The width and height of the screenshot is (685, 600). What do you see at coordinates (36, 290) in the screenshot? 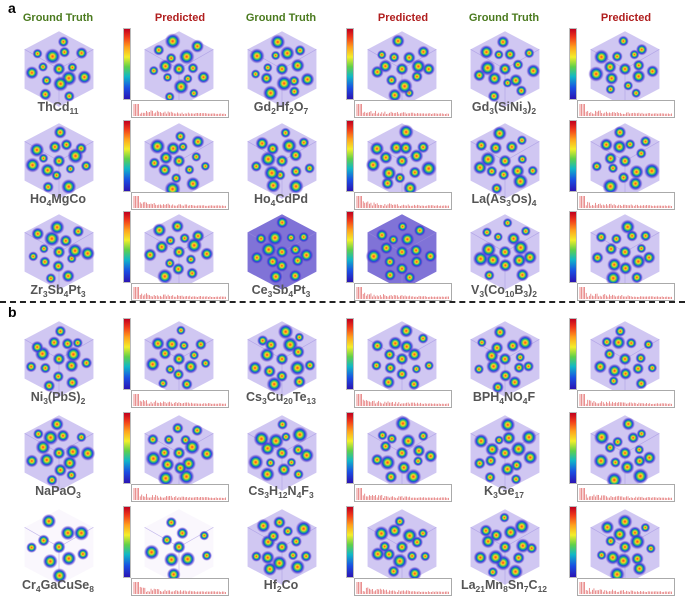
I see `formula-text: Zr` at bounding box center [36, 290].